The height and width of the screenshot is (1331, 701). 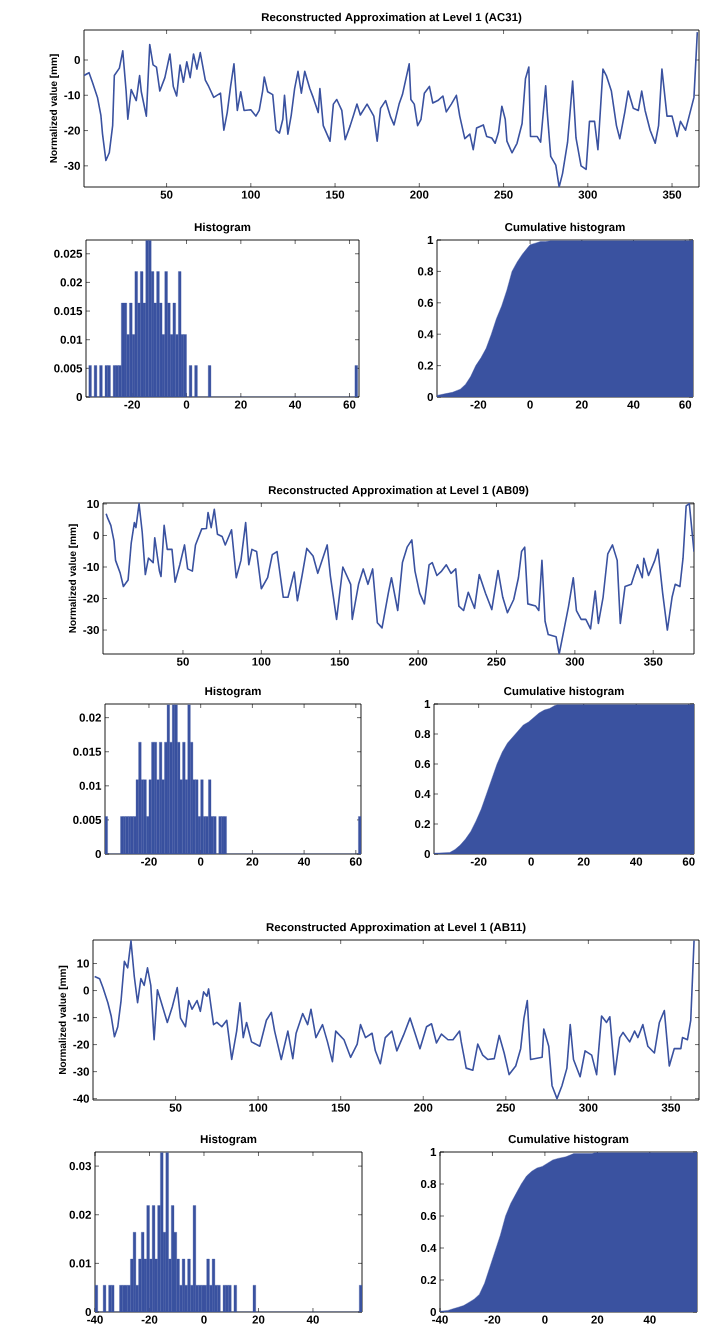 I want to click on y-tick-label: 0.03, so click(x=80, y=1166).